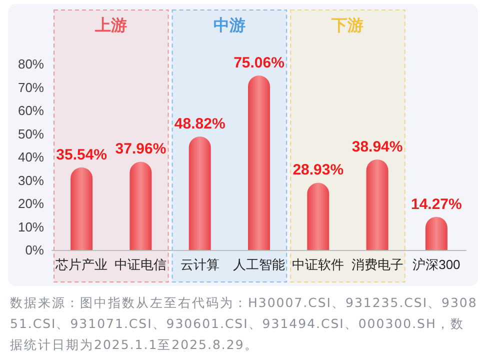  I want to click on x-tick-label: 中证软件, so click(318, 264).